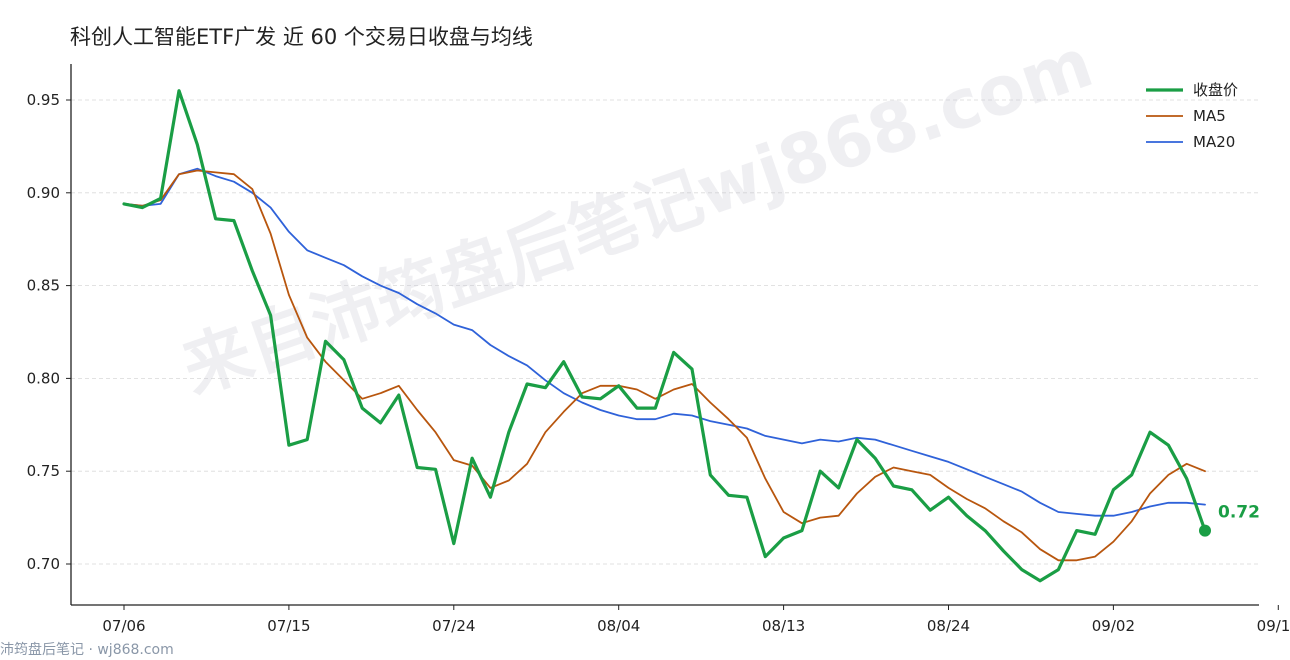  Describe the element at coordinates (87, 649) in the screenshot. I see `footer-credit: 沛筠盘后笔记 · wj868.com` at that location.